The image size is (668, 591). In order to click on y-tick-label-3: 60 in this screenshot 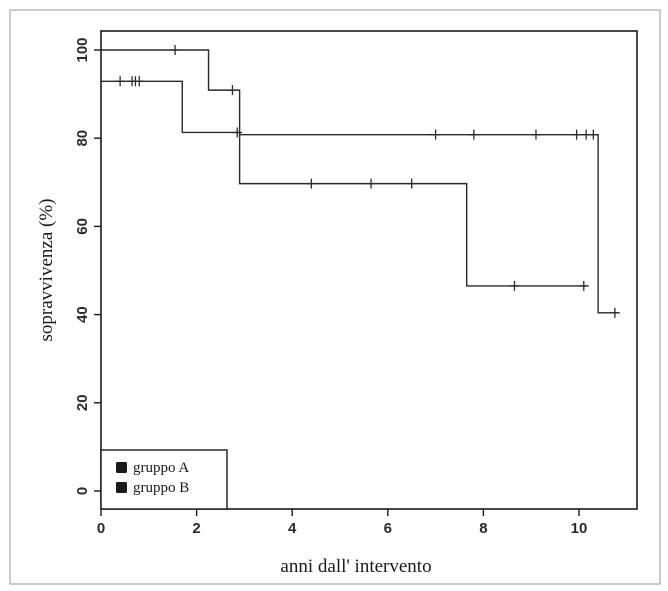, I will do `click(82, 226)`.